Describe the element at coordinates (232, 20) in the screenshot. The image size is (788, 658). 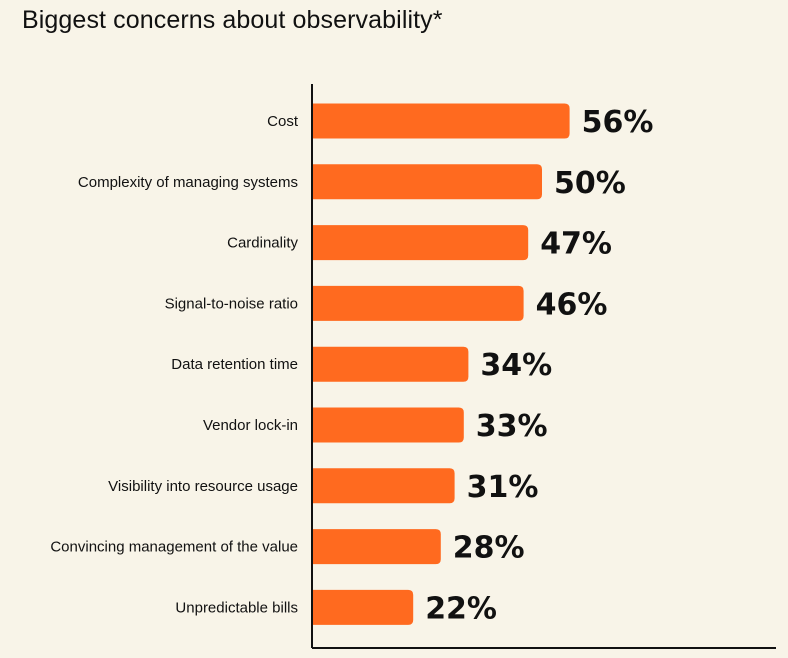
I see `chart-title: Biggest concerns about observability*` at that location.